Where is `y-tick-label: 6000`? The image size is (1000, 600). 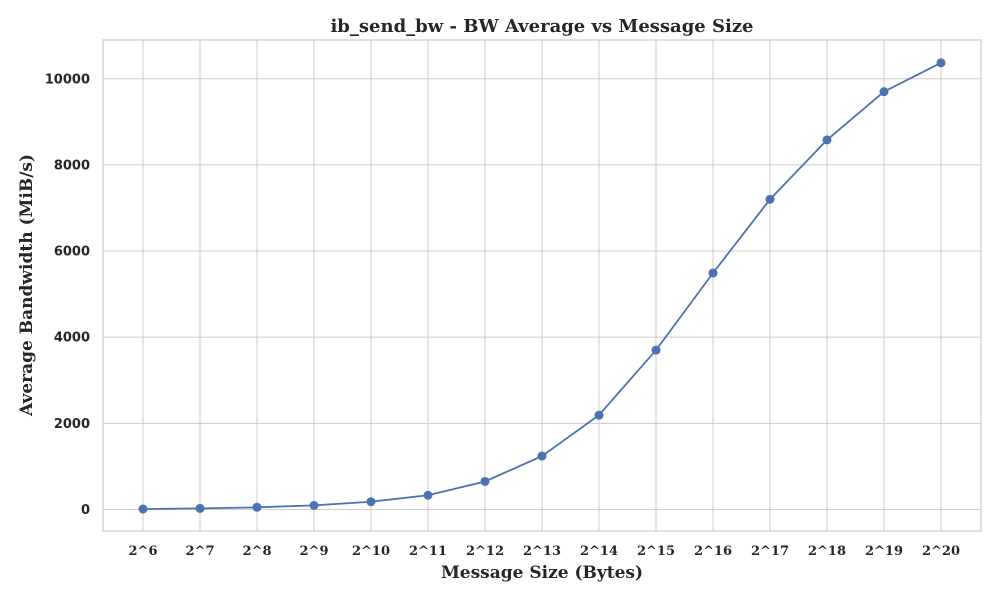
y-tick-label: 6000 is located at coordinates (72, 252).